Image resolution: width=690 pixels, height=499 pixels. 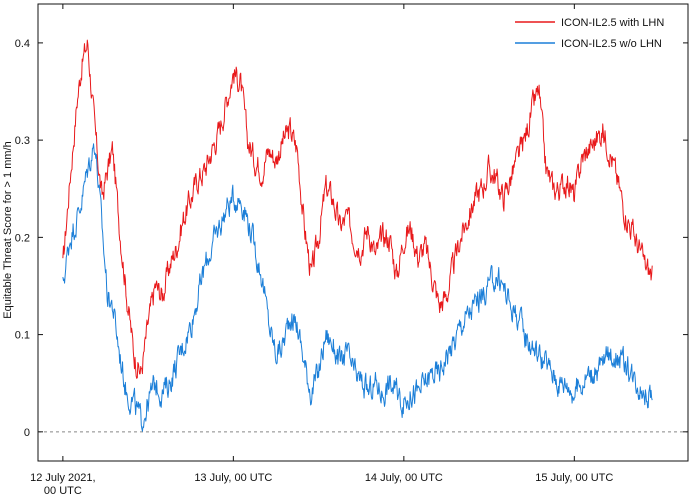 What do you see at coordinates (589, 33) in the screenshot?
I see `legend: ICON-IL2.5 with LHN ICON-IL2.5 w/o LHN` at bounding box center [589, 33].